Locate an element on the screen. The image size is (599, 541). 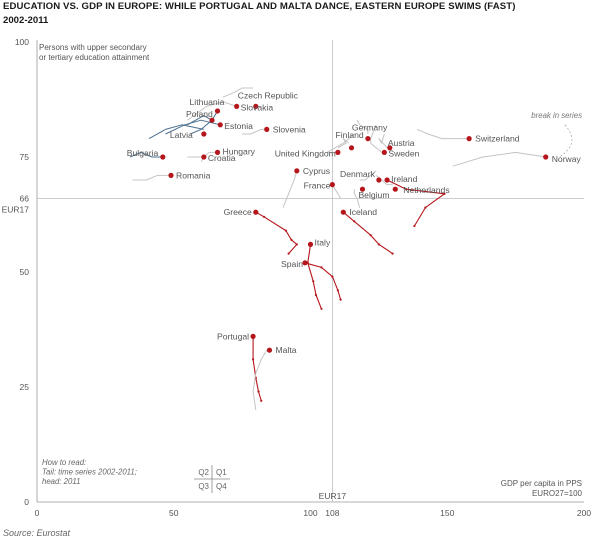
label-portugal: Portugal is located at coordinates (233, 336).